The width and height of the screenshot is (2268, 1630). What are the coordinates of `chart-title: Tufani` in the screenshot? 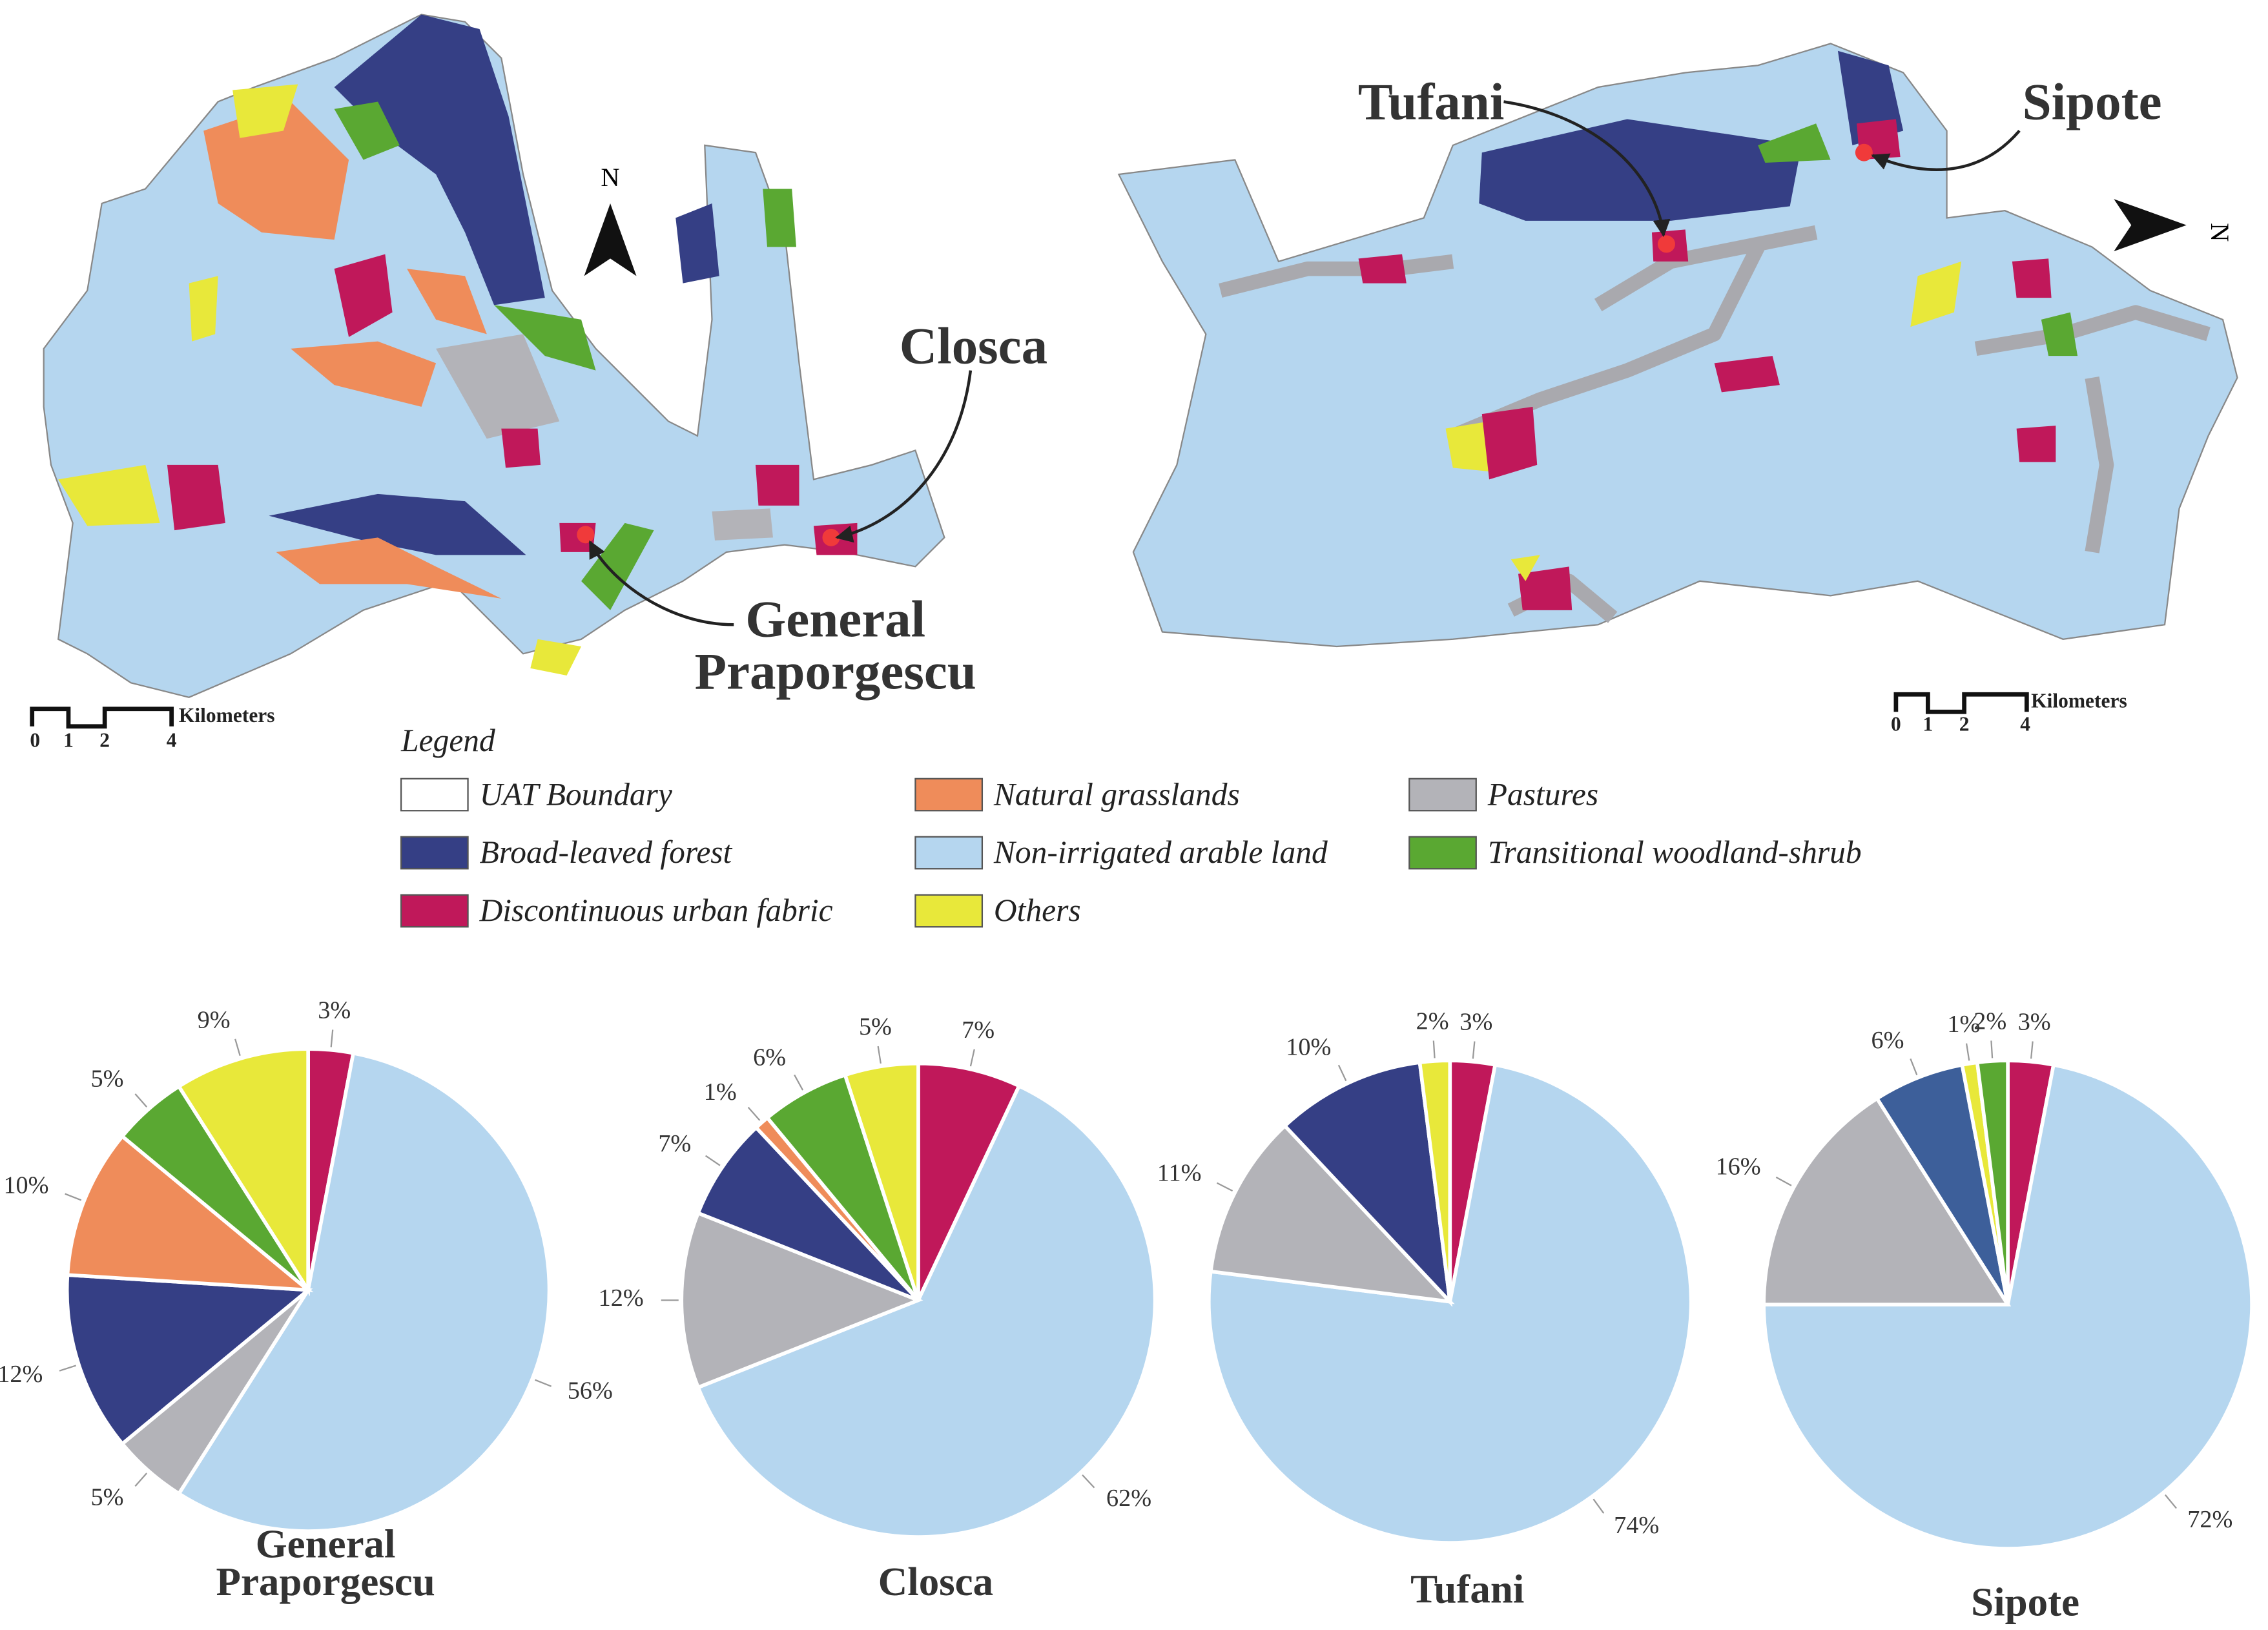 It's located at (1467, 1588).